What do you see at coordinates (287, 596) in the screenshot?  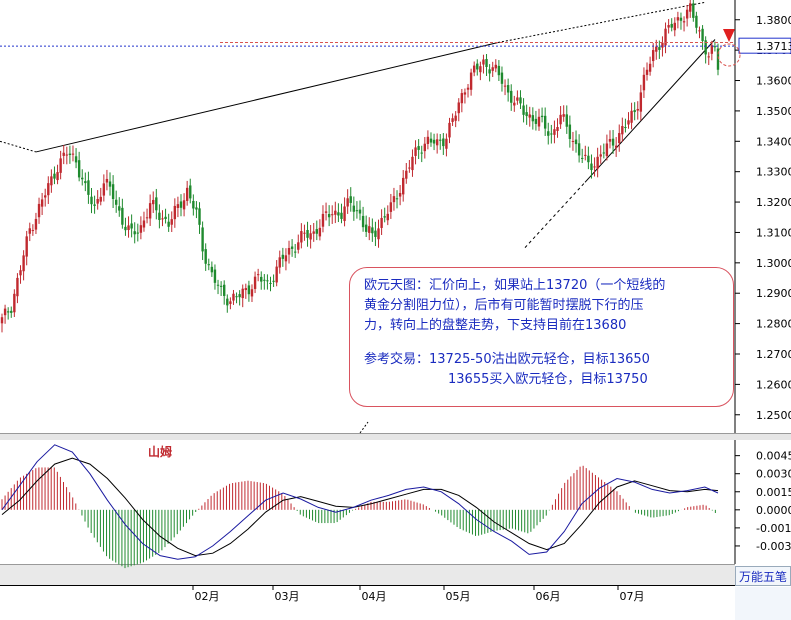 I see `month-tick-label: 03月` at bounding box center [287, 596].